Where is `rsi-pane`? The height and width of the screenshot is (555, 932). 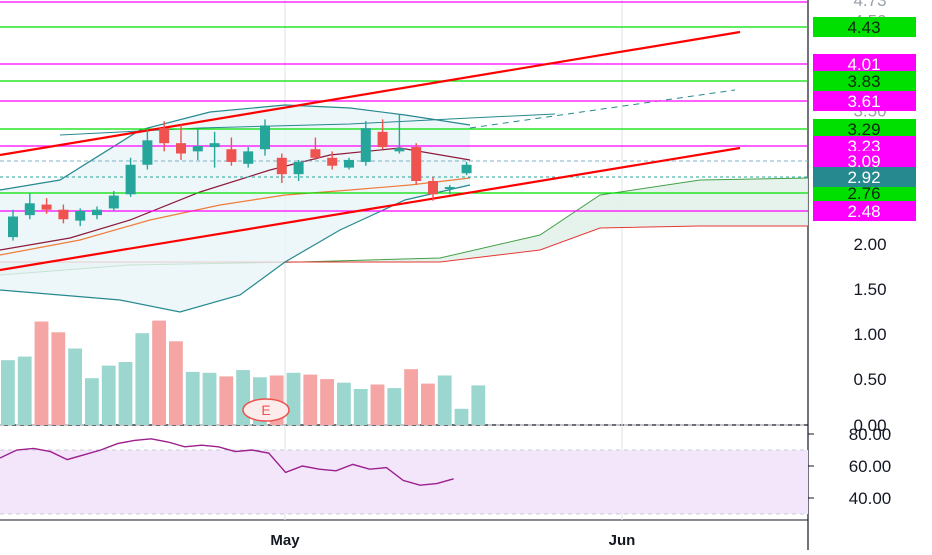 rsi-pane is located at coordinates (404, 476).